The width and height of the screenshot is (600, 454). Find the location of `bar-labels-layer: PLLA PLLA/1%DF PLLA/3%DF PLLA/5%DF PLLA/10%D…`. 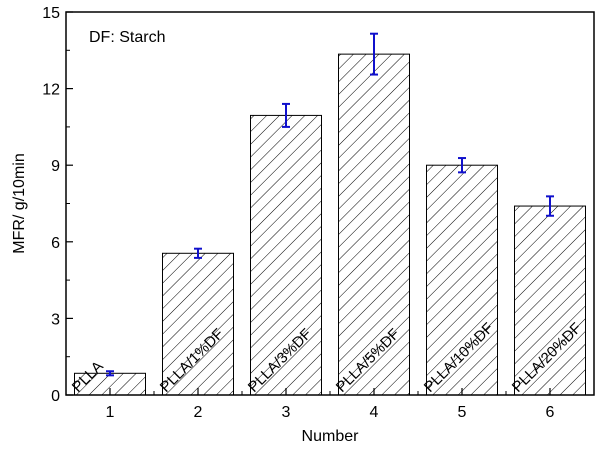

bar-labels-layer: PLLA PLLA/1%DF PLLA/3%DF PLLA/5%DF PLLA/10%D… is located at coordinates (327, 358).